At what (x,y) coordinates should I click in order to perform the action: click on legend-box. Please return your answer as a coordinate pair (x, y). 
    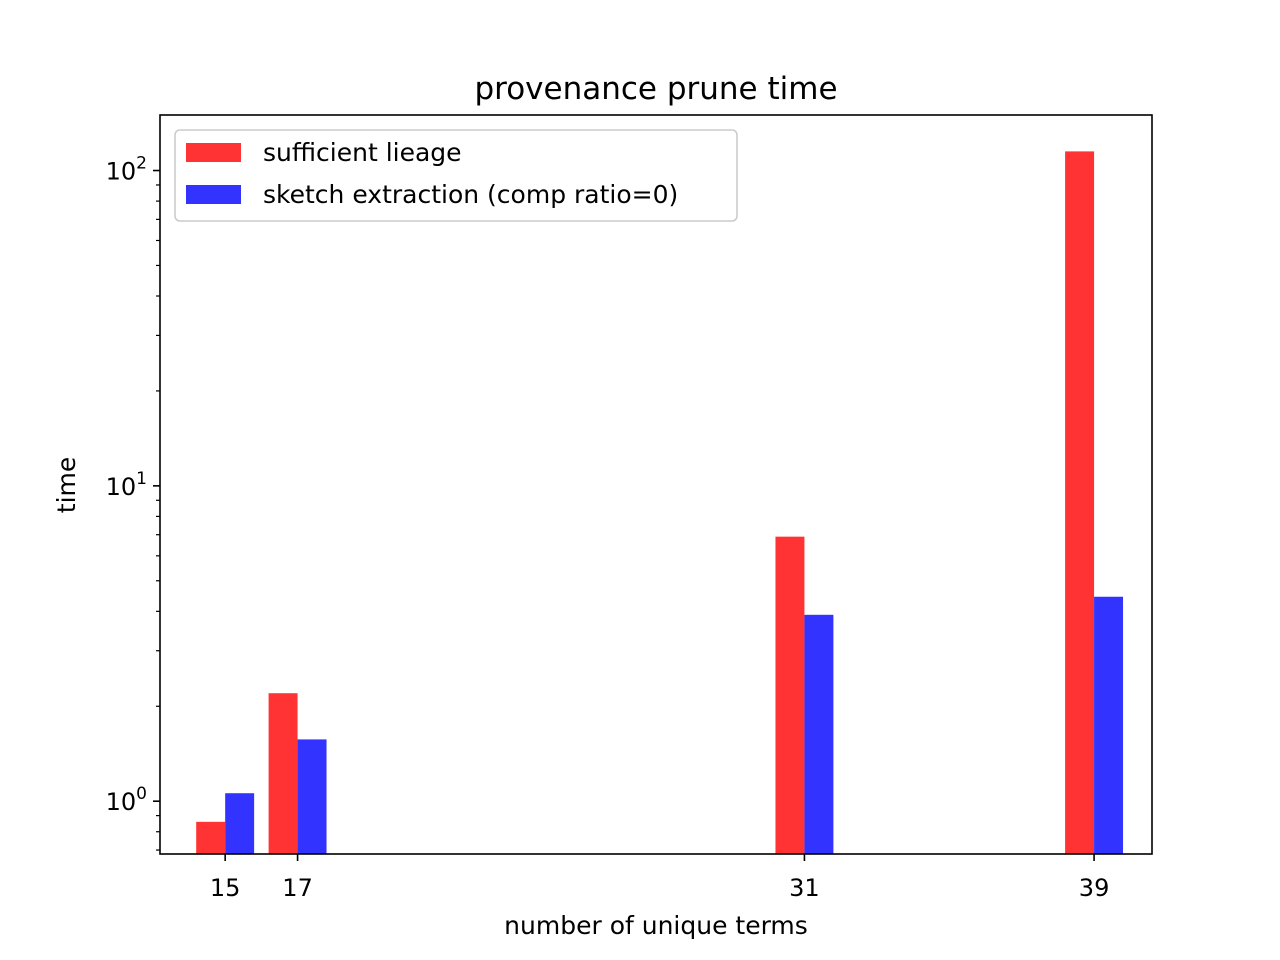
    Looking at the image, I should click on (456, 175).